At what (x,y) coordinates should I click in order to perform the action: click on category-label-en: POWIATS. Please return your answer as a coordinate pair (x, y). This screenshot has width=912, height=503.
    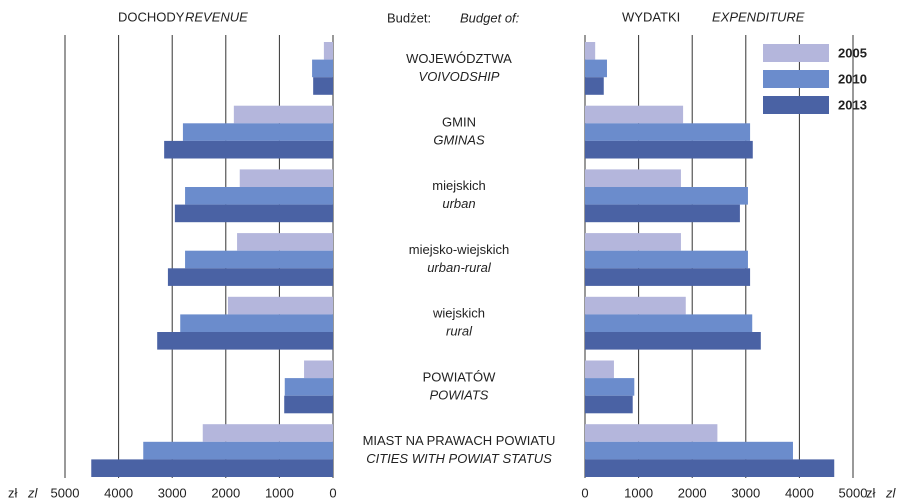
    Looking at the image, I should click on (459, 394).